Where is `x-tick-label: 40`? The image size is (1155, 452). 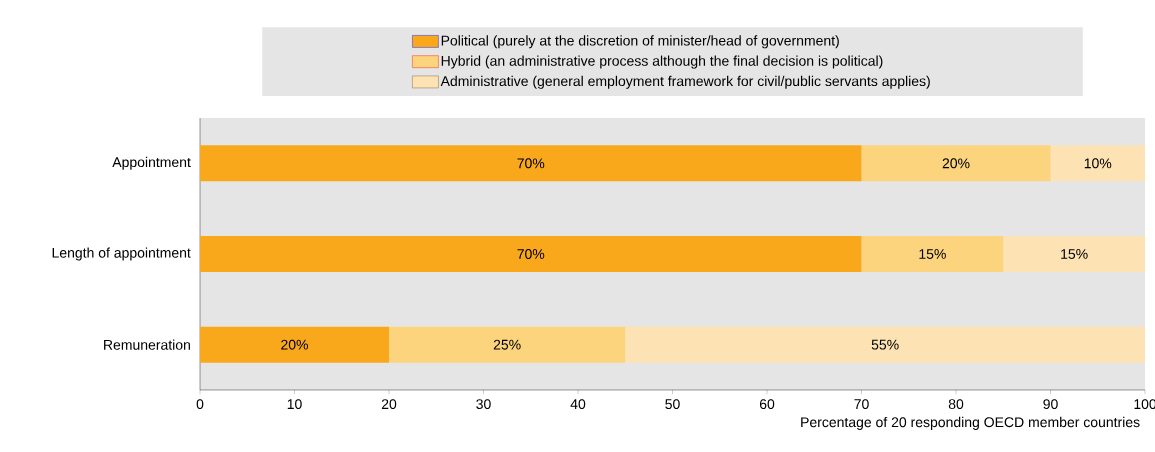
x-tick-label: 40 is located at coordinates (578, 404).